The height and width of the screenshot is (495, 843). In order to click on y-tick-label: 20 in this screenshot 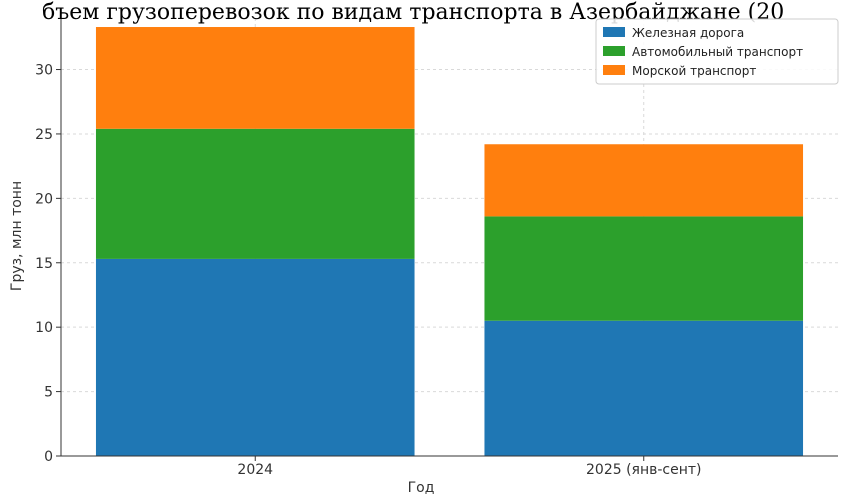, I will do `click(44, 199)`.